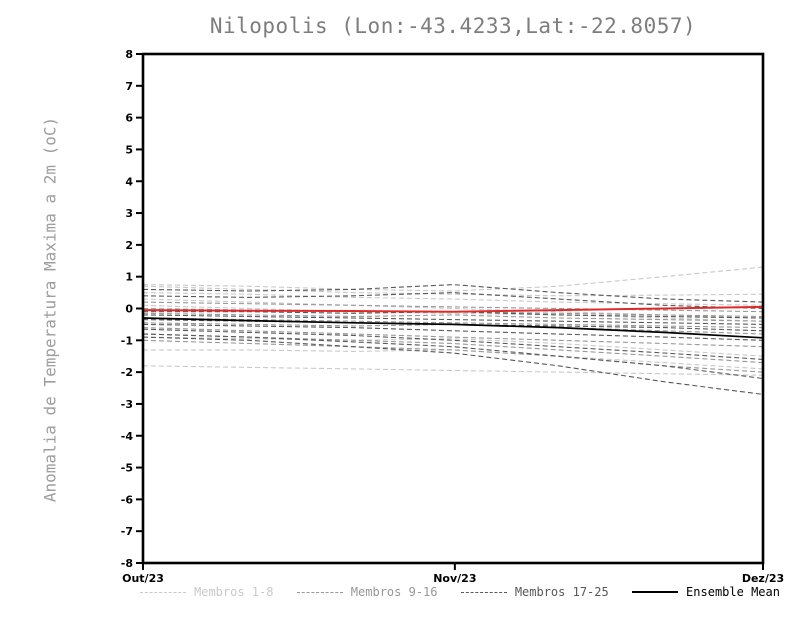 The width and height of the screenshot is (800, 618). I want to click on chart-title: Nilopolis (Lon:-43.4233,Lat:-22.8057), so click(453, 26).